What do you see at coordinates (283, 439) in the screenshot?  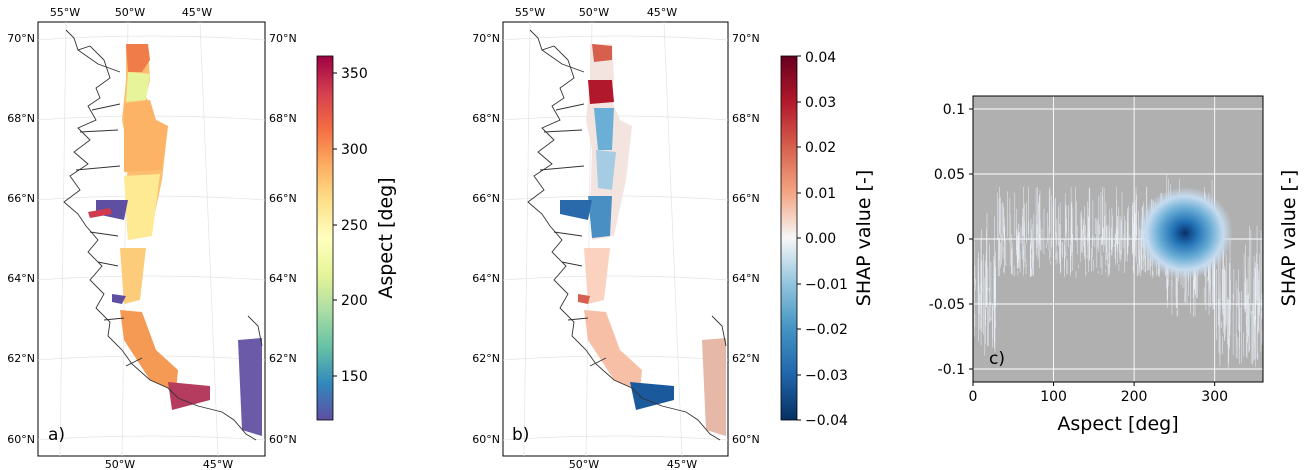 I see `lat-tick-right-a-6: 60°N` at bounding box center [283, 439].